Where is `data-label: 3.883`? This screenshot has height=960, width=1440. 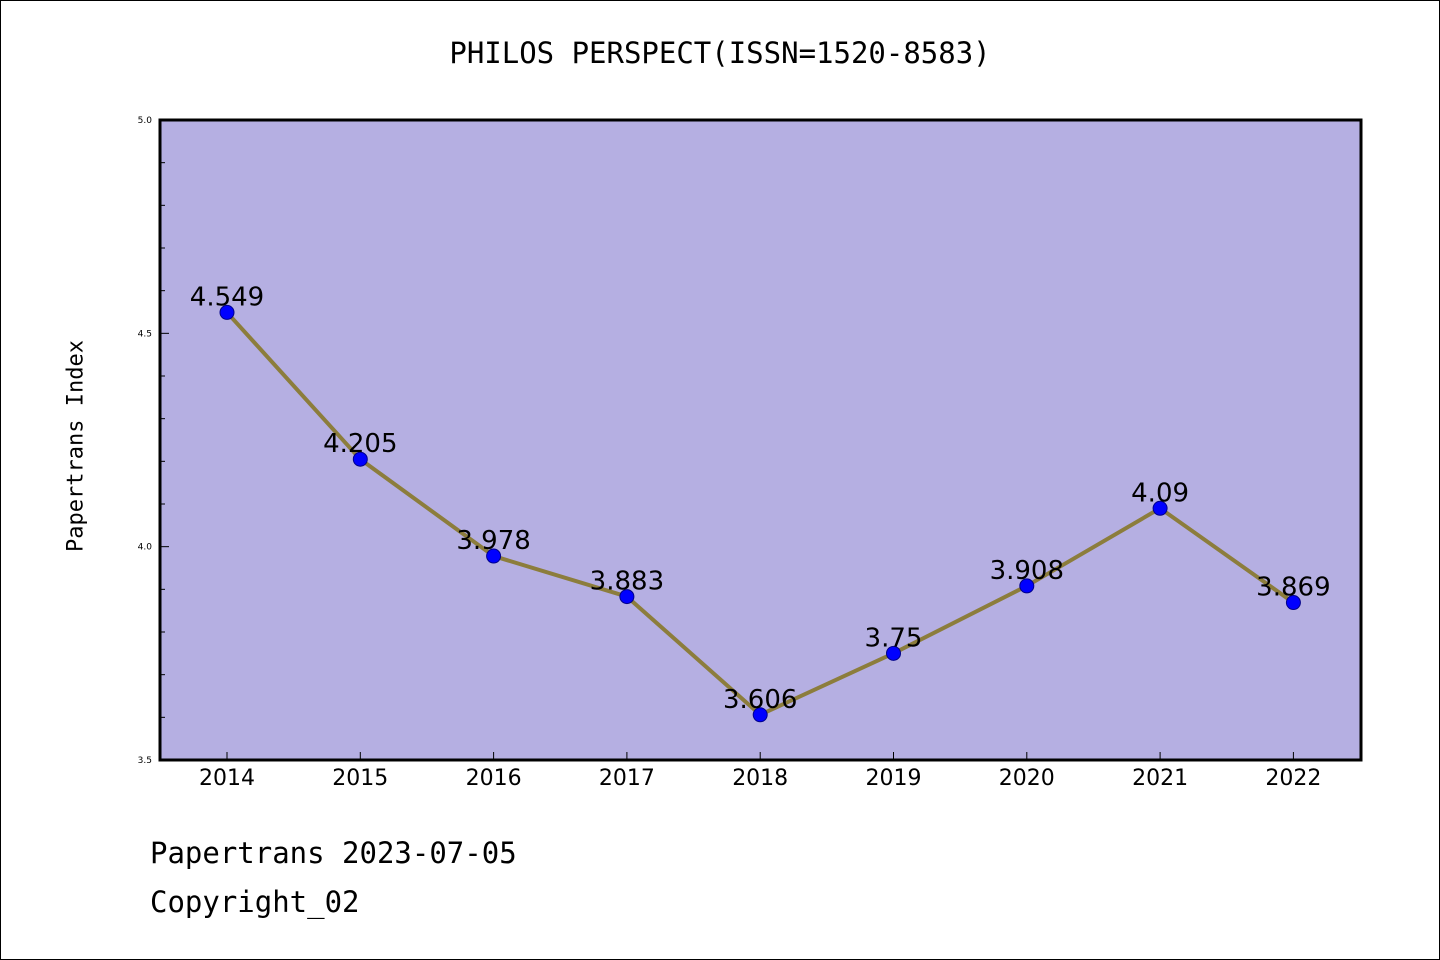
data-label: 3.883 is located at coordinates (627, 582).